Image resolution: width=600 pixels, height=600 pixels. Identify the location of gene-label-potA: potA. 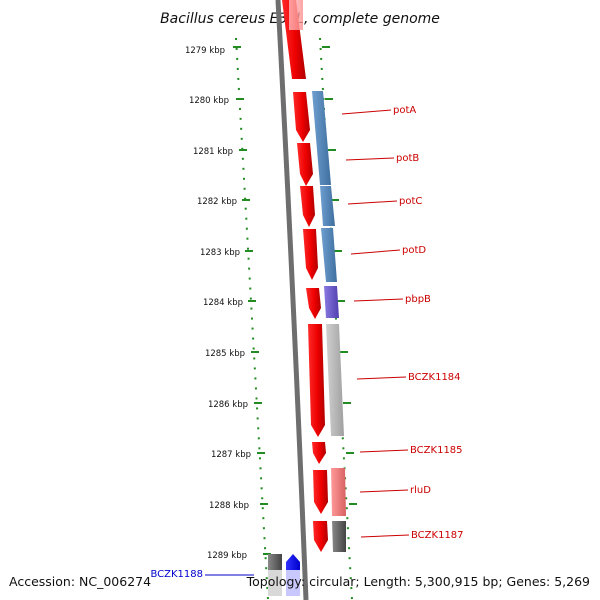
(404, 110).